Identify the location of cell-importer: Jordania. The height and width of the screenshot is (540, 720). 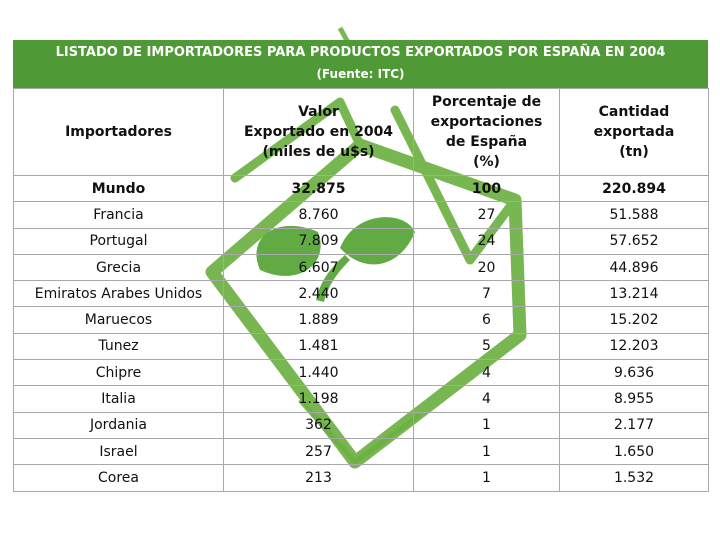
(118, 425).